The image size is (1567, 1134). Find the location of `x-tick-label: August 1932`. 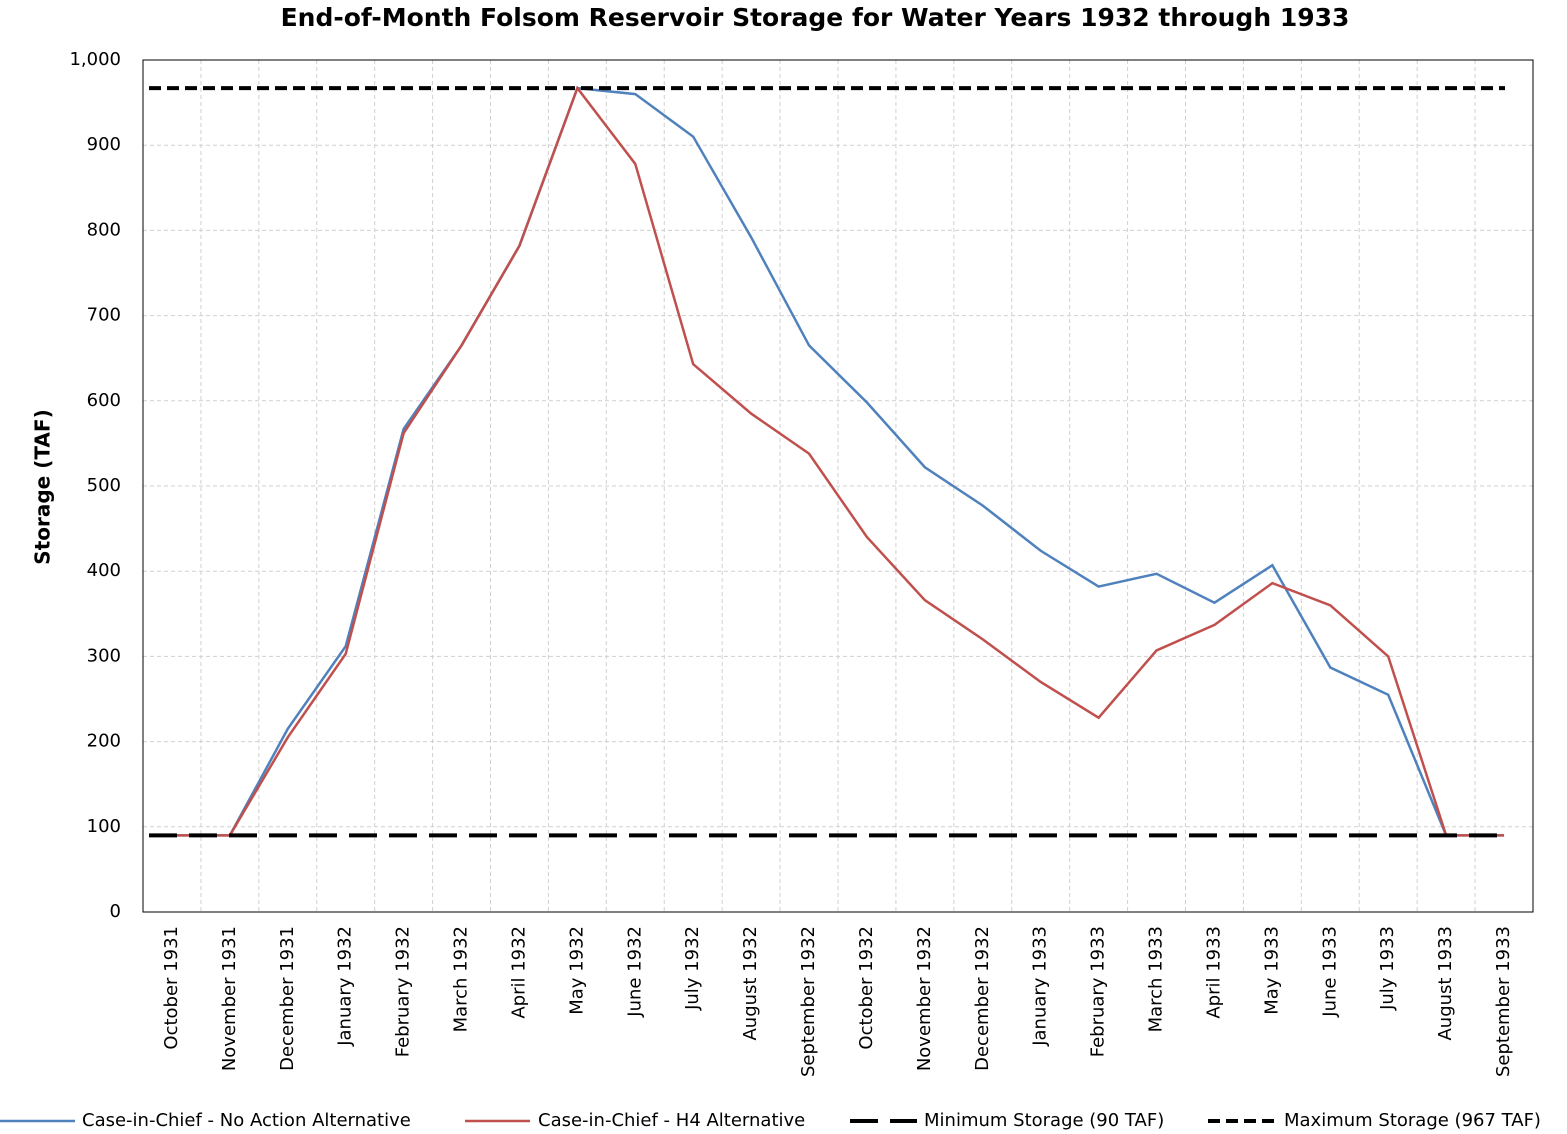

x-tick-label: August 1932 is located at coordinates (750, 983).